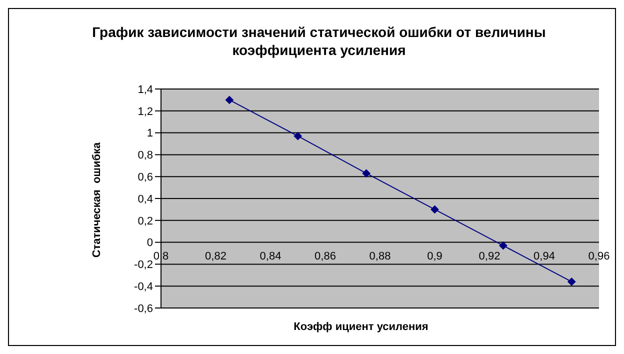 This screenshot has height=354, width=624. I want to click on x-axis-title: Коэфф ициент усиления, so click(361, 327).